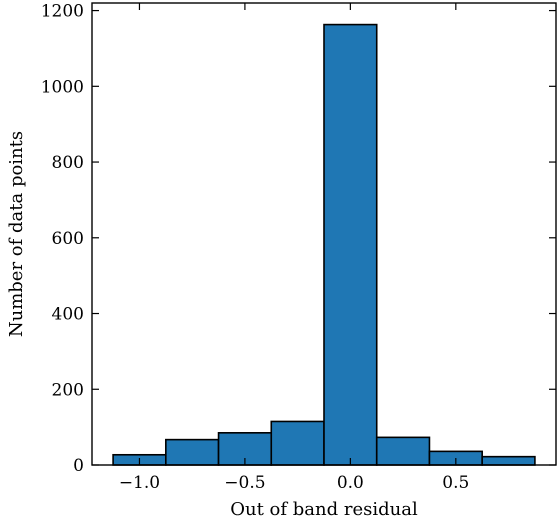  Describe the element at coordinates (68, 163) in the screenshot. I see `y-tick-label-4: 800` at that location.